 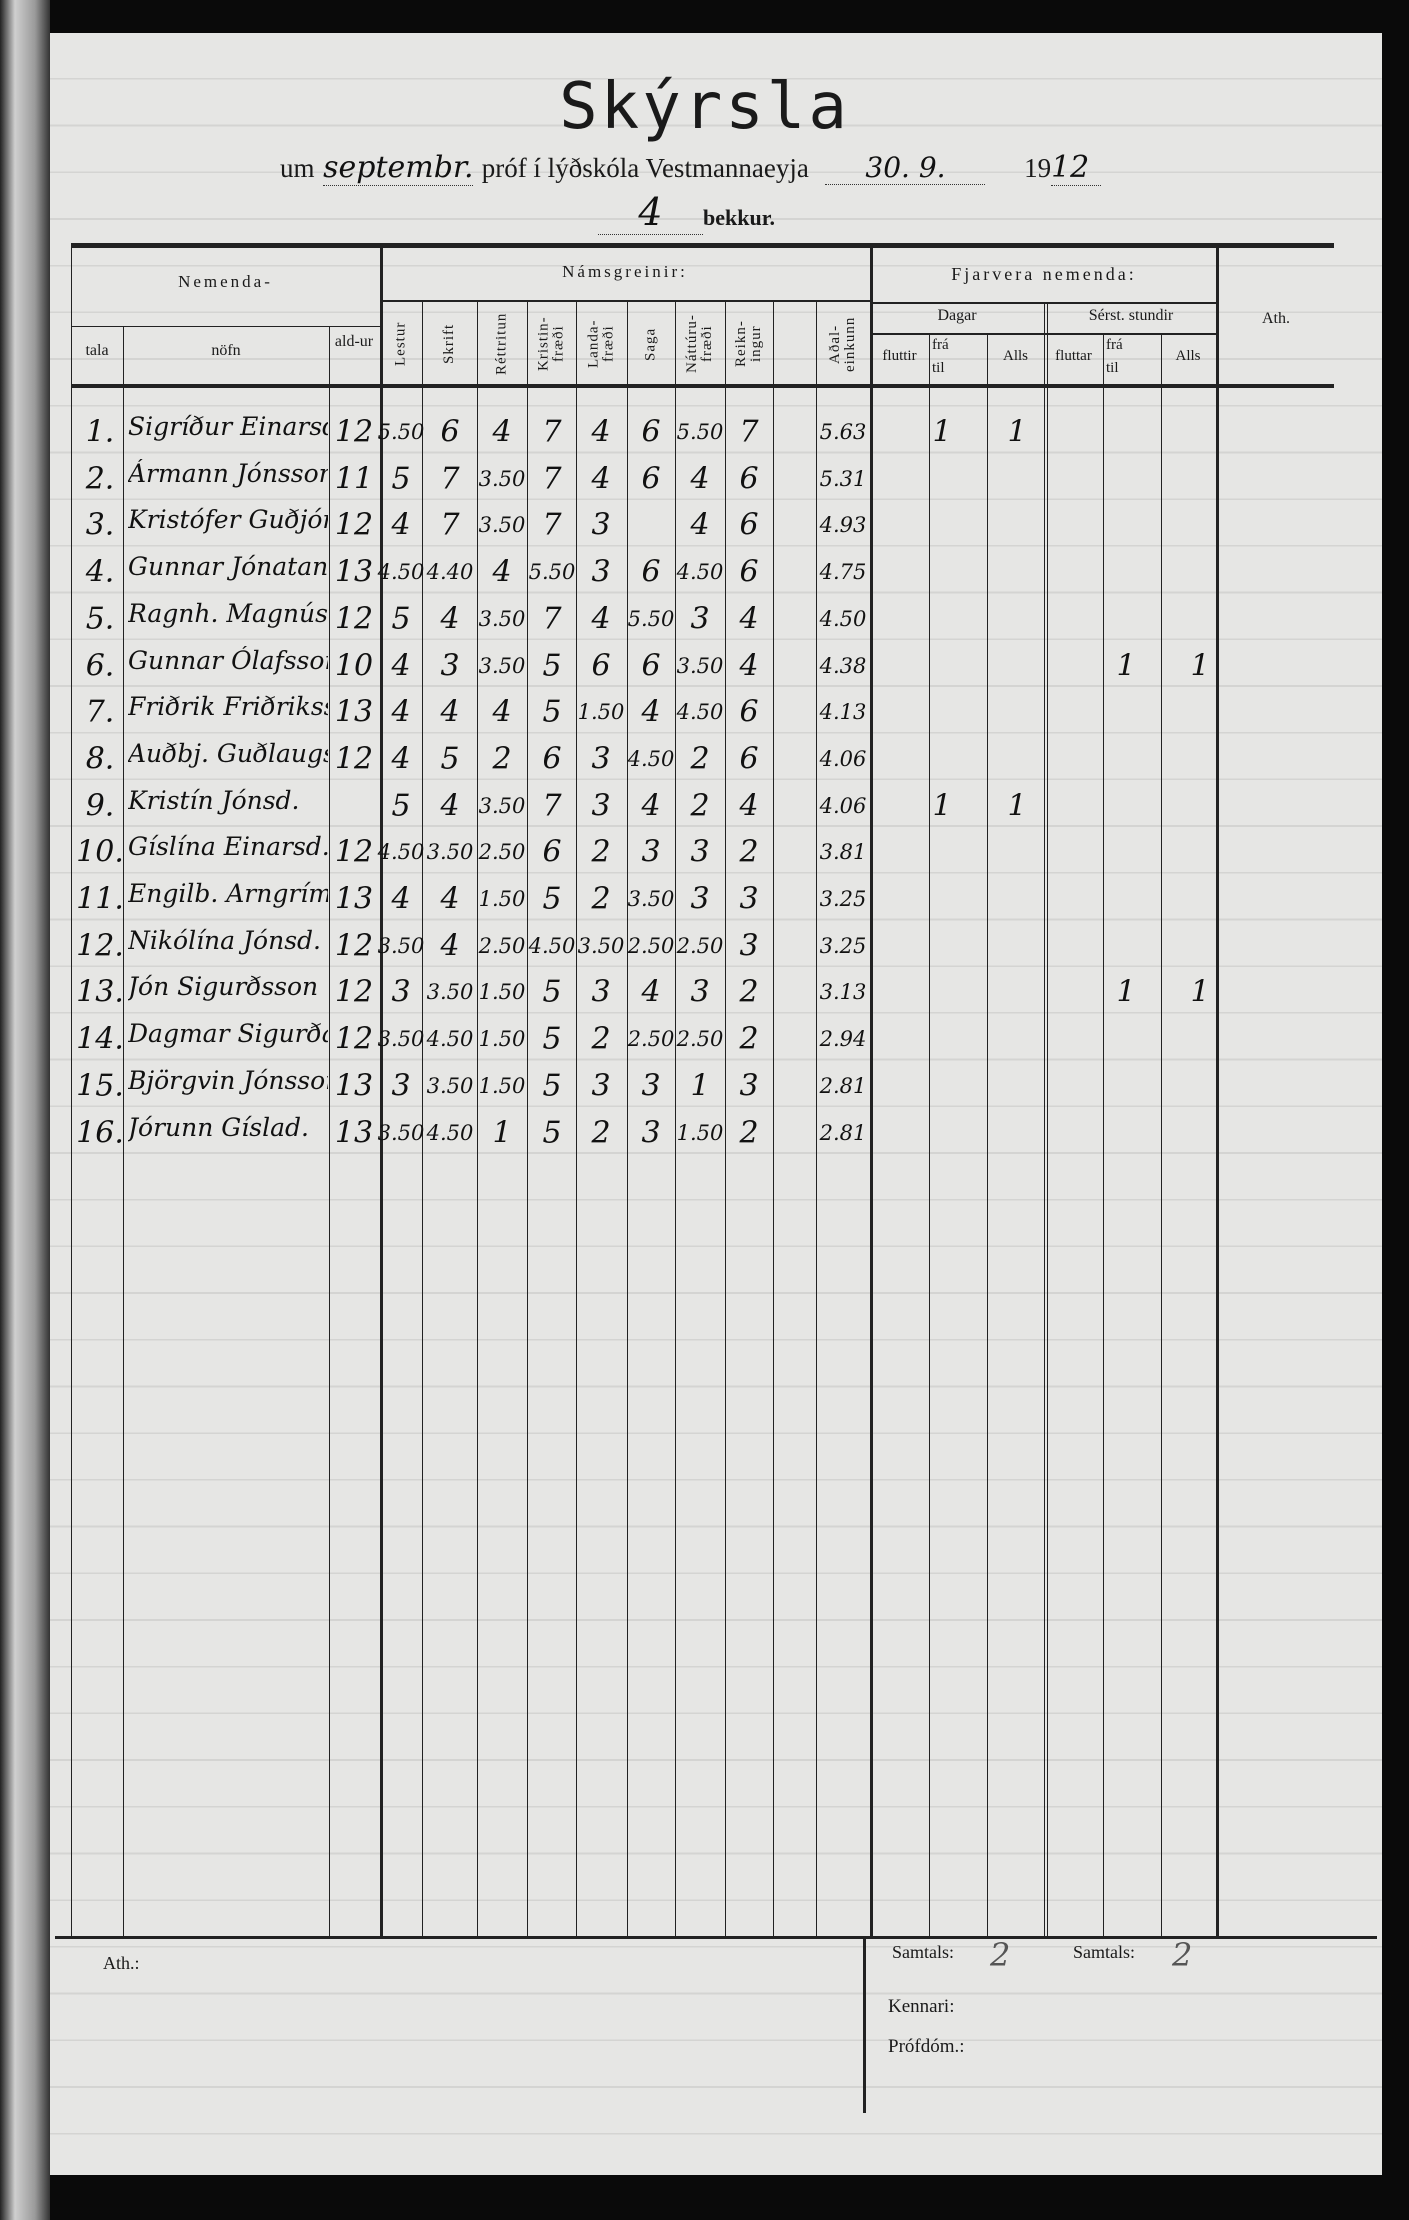 I want to click on absence-special-alls: 1, so click(x=1200, y=992).